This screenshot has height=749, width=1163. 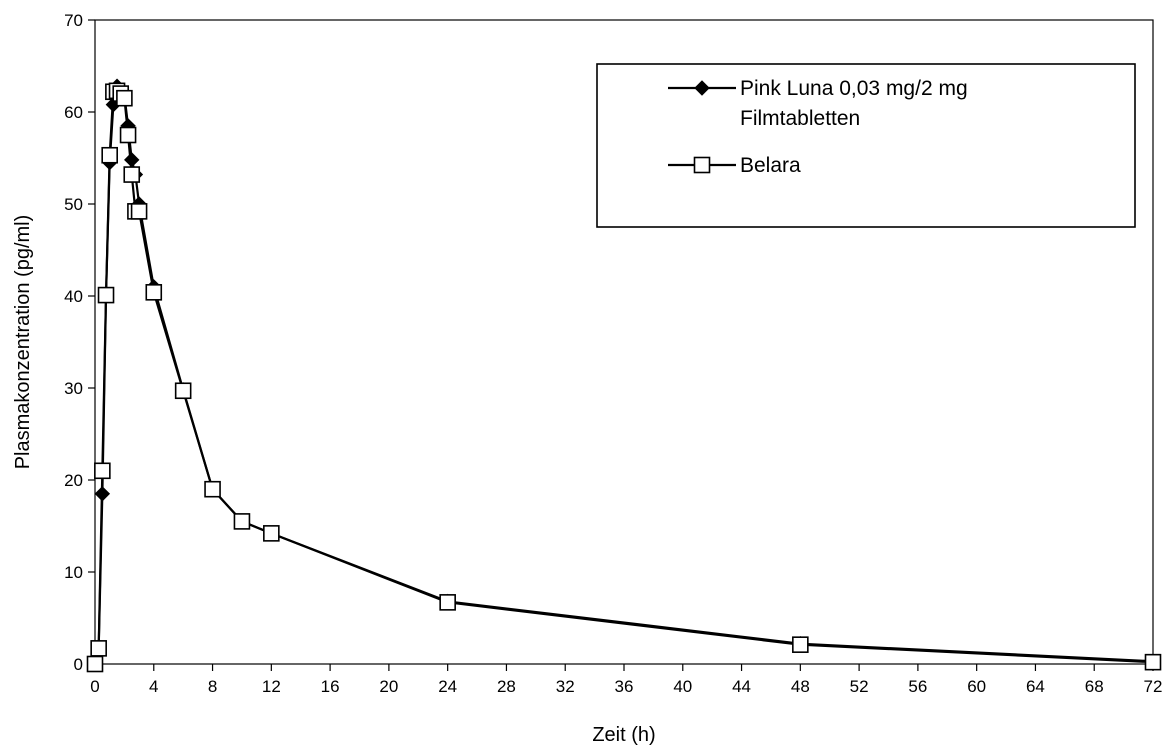 I want to click on x-tick-label: 48, so click(x=800, y=686).